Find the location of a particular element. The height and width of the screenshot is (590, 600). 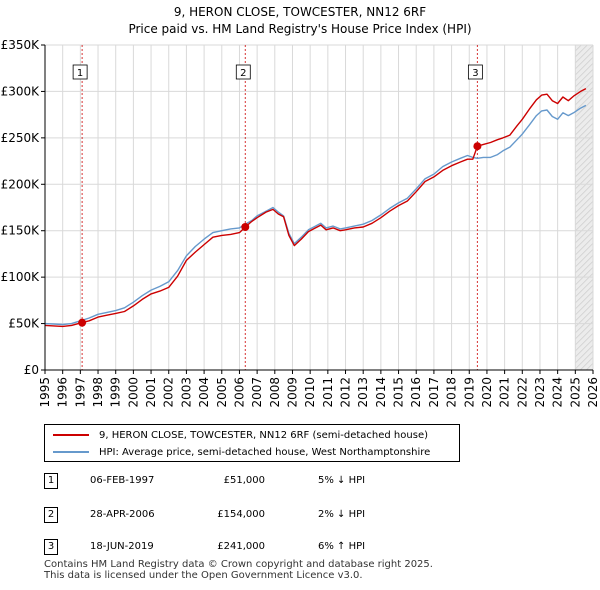

y-tick-label: £200K is located at coordinates (21, 184).